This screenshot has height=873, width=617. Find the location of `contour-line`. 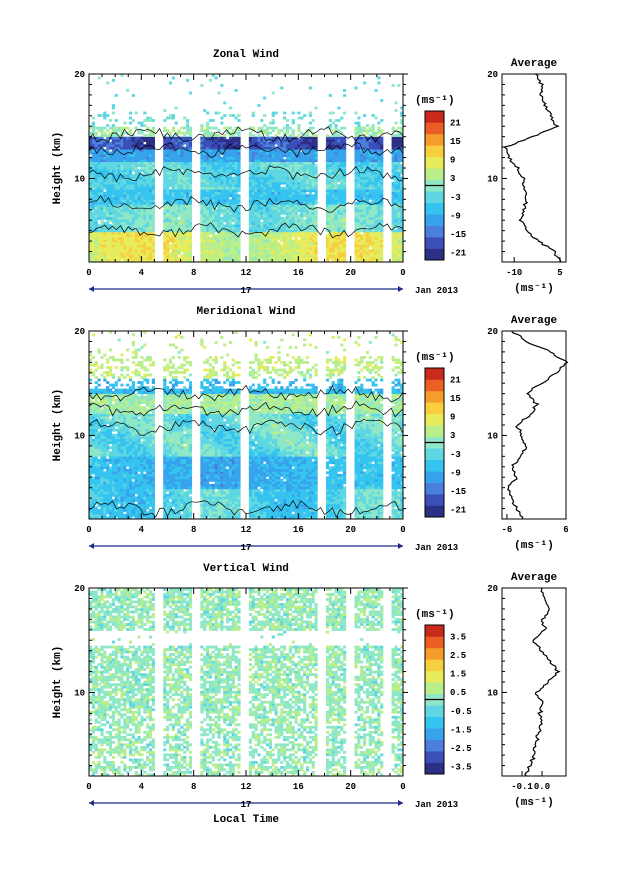

contour-line is located at coordinates (246, 150).